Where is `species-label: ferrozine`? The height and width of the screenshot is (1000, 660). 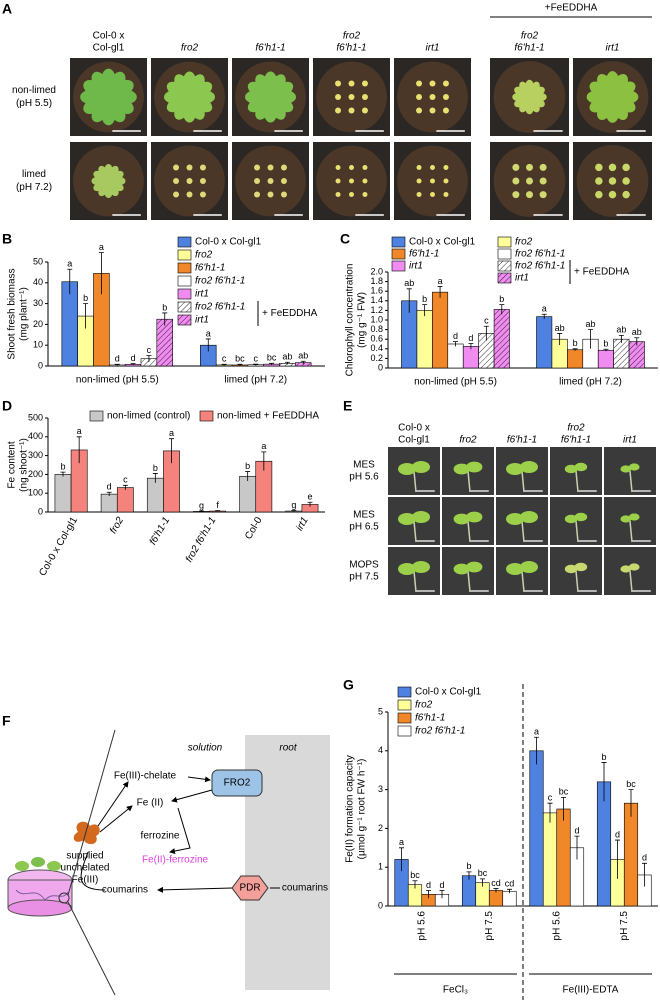 species-label: ferrozine is located at coordinates (160, 836).